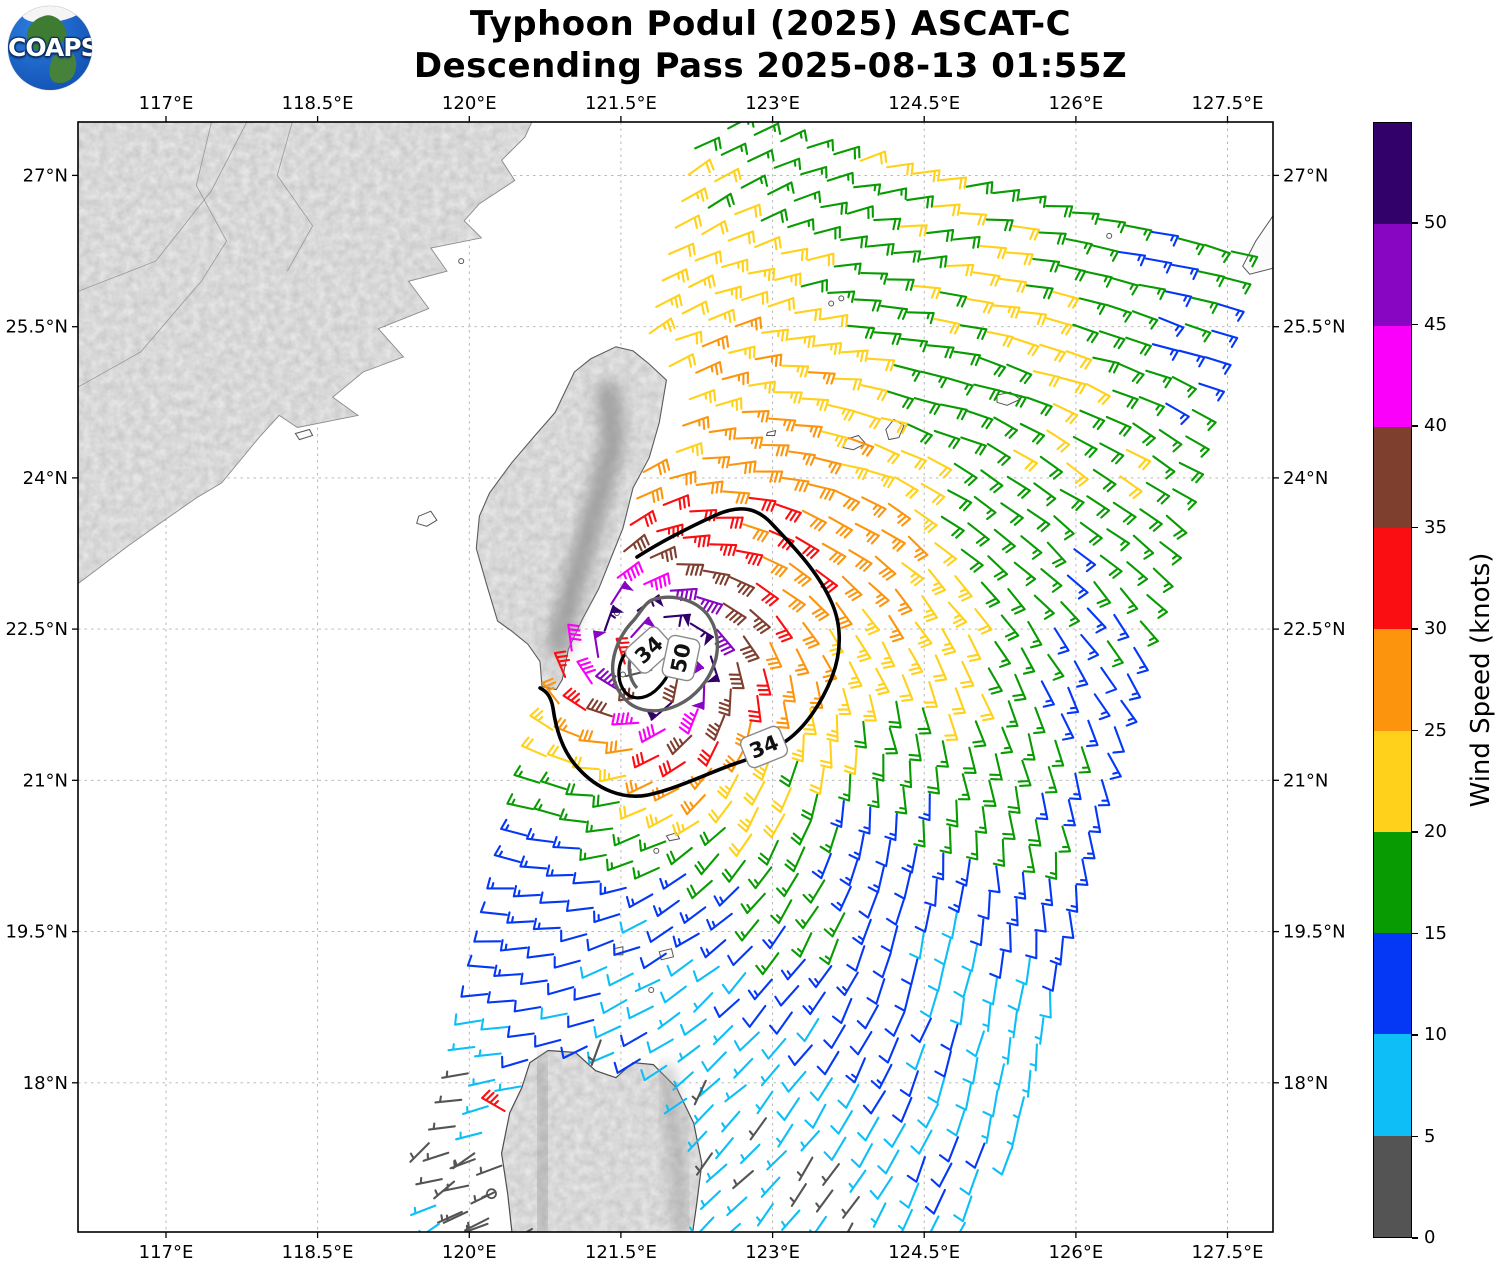 The width and height of the screenshot is (1511, 1264). What do you see at coordinates (1314, 327) in the screenshot?
I see `lat-tick-label-right: 25.5°N` at bounding box center [1314, 327].